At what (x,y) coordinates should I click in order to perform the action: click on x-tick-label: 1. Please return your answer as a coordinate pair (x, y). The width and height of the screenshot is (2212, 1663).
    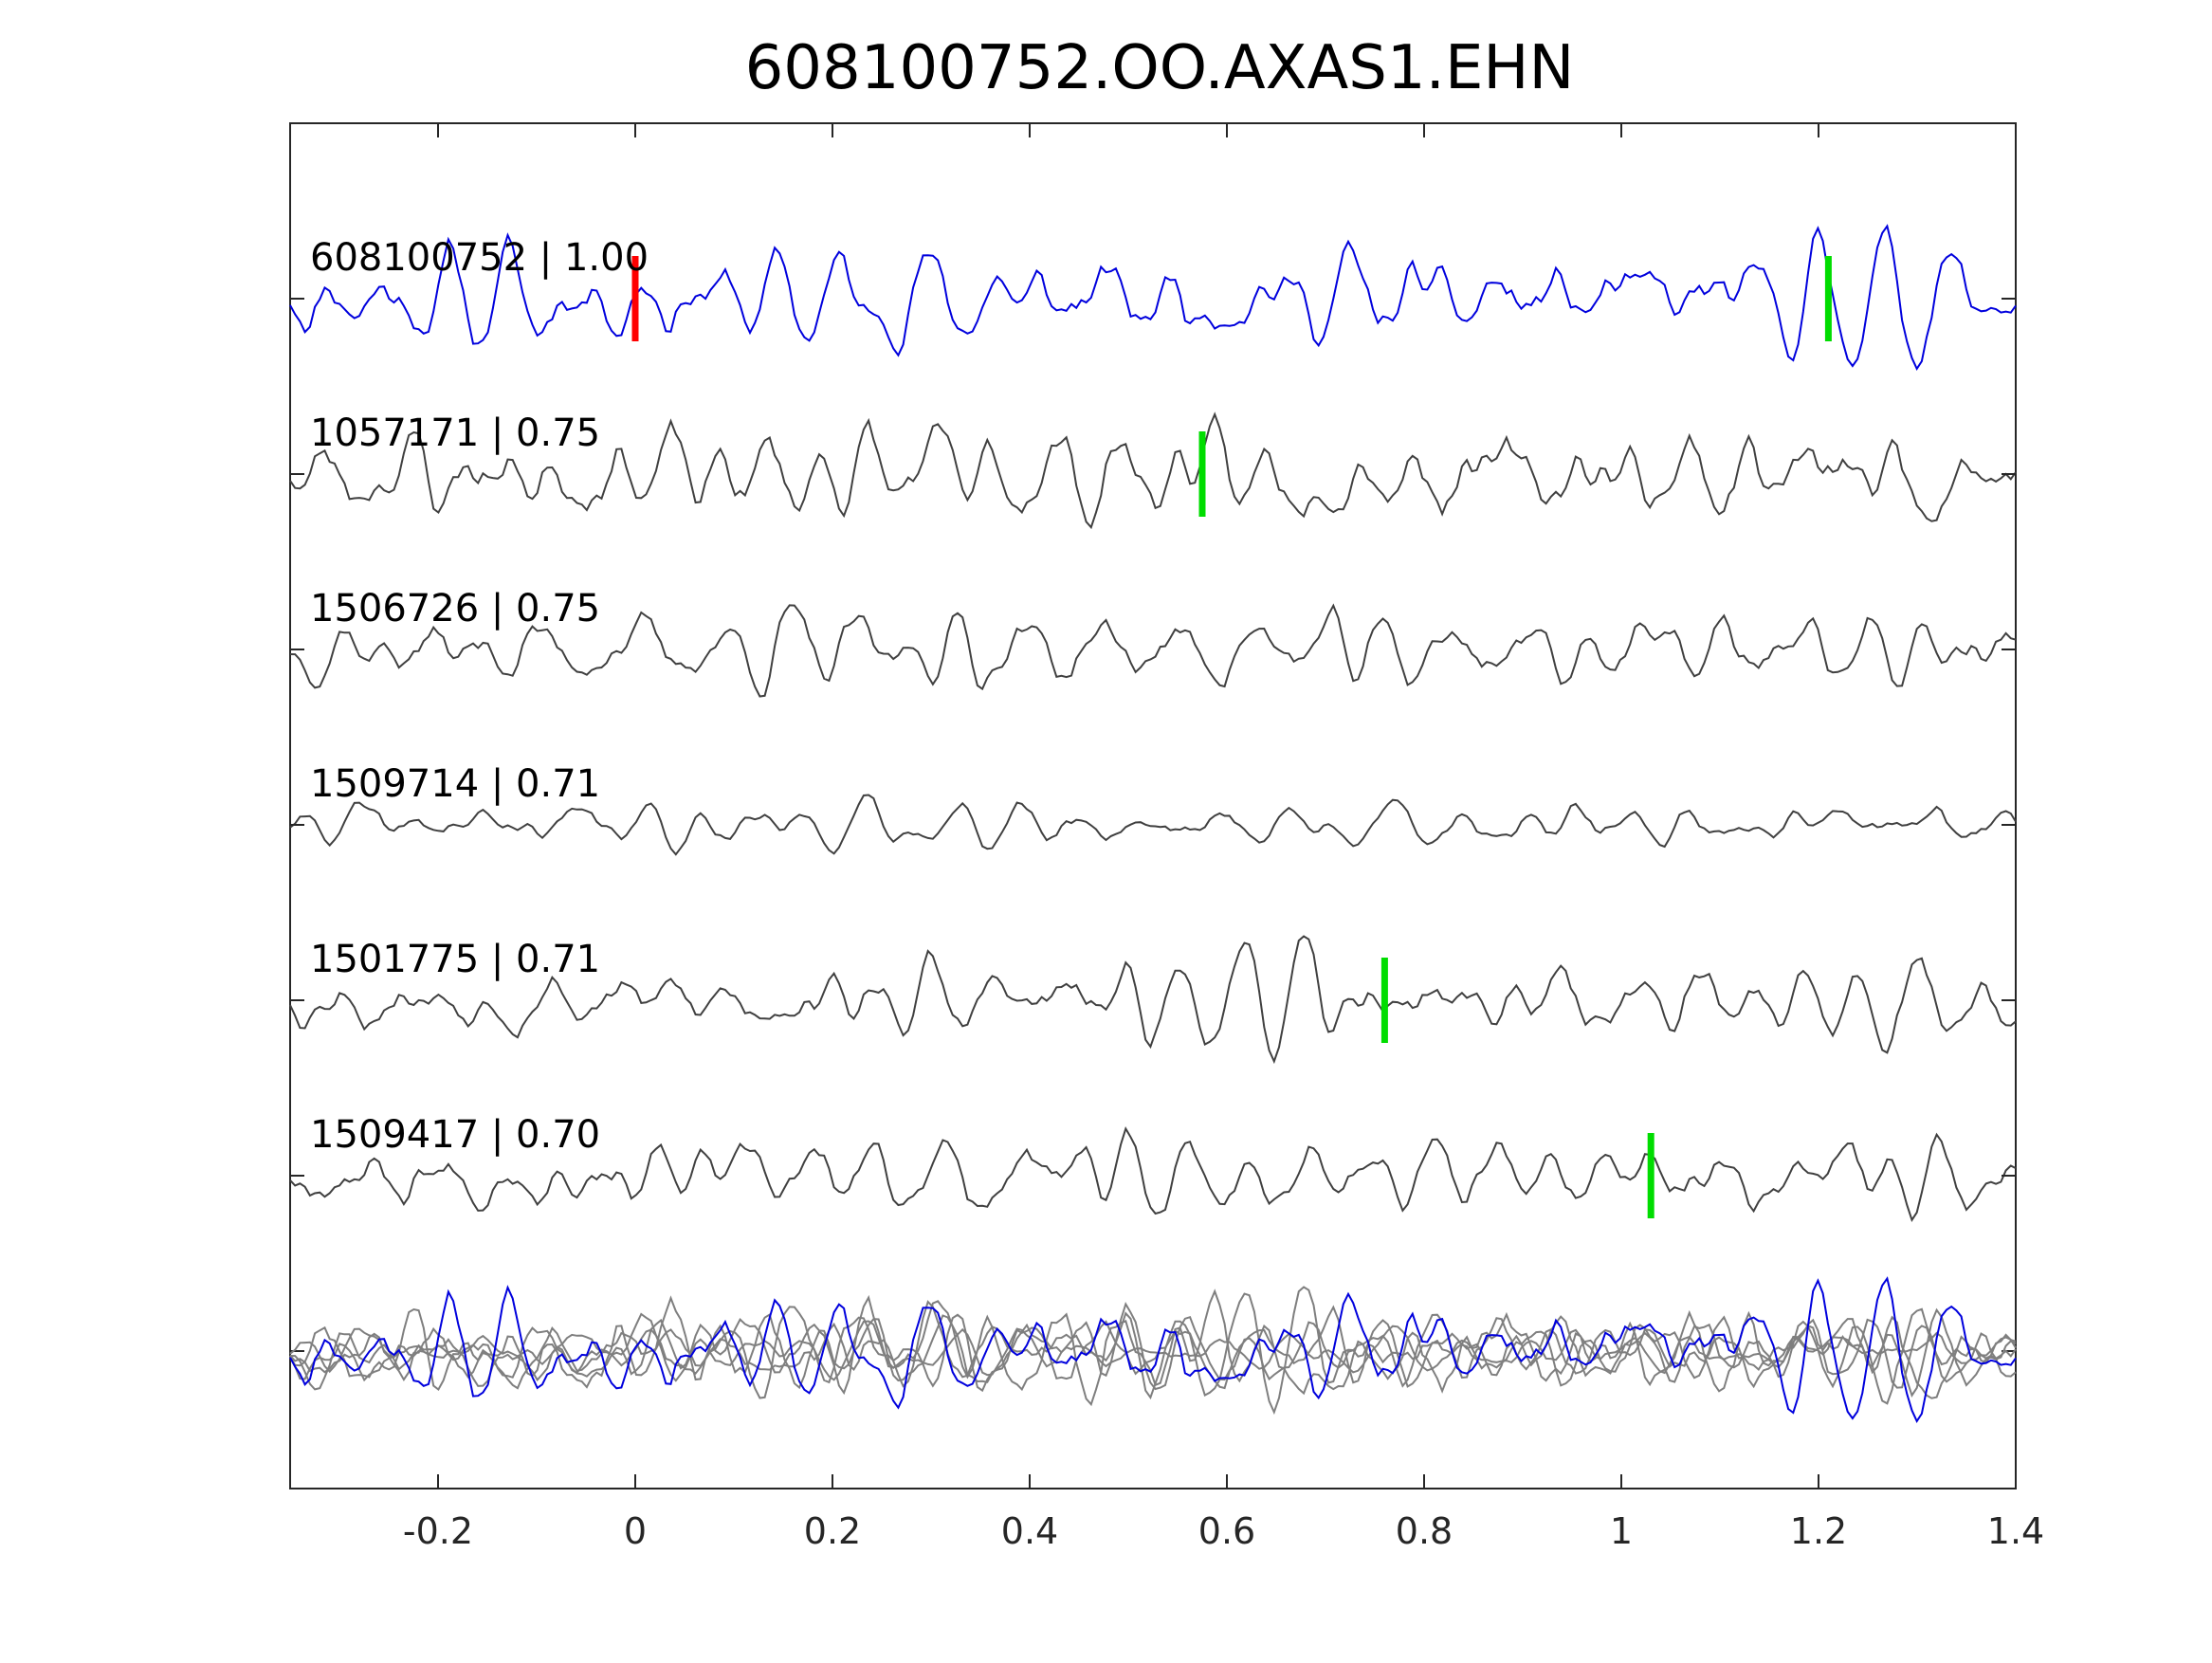
    Looking at the image, I should click on (1621, 1531).